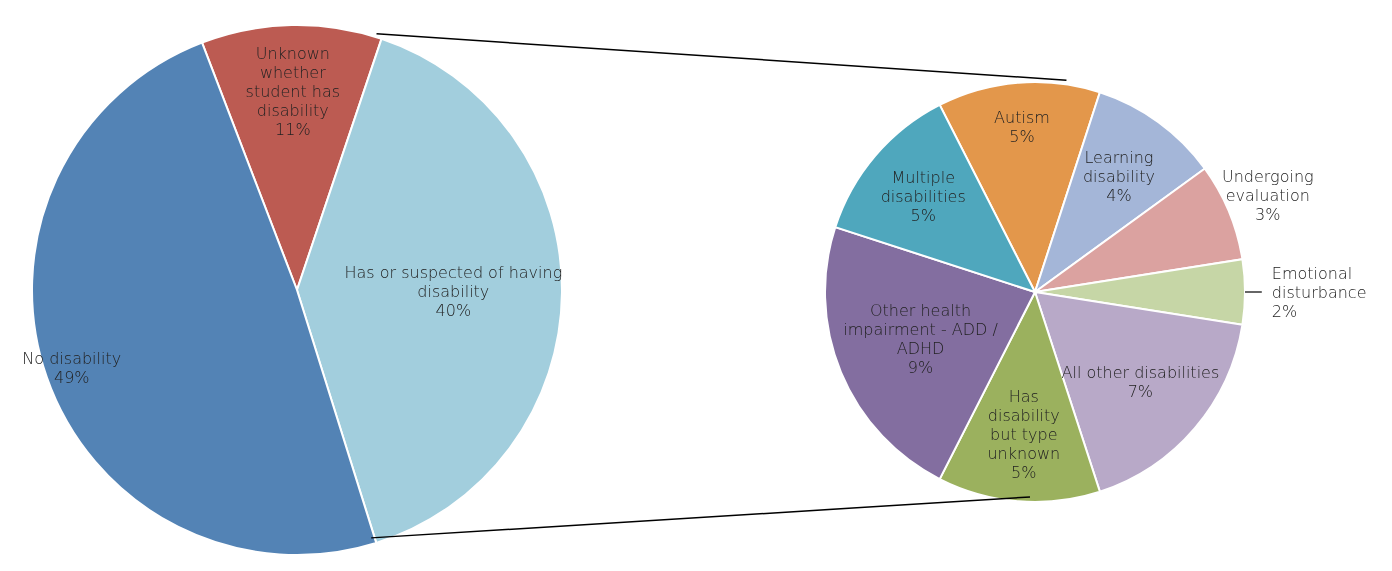 The width and height of the screenshot is (1392, 571). What do you see at coordinates (1284, 311) in the screenshot?
I see `data-label: 2%` at bounding box center [1284, 311].